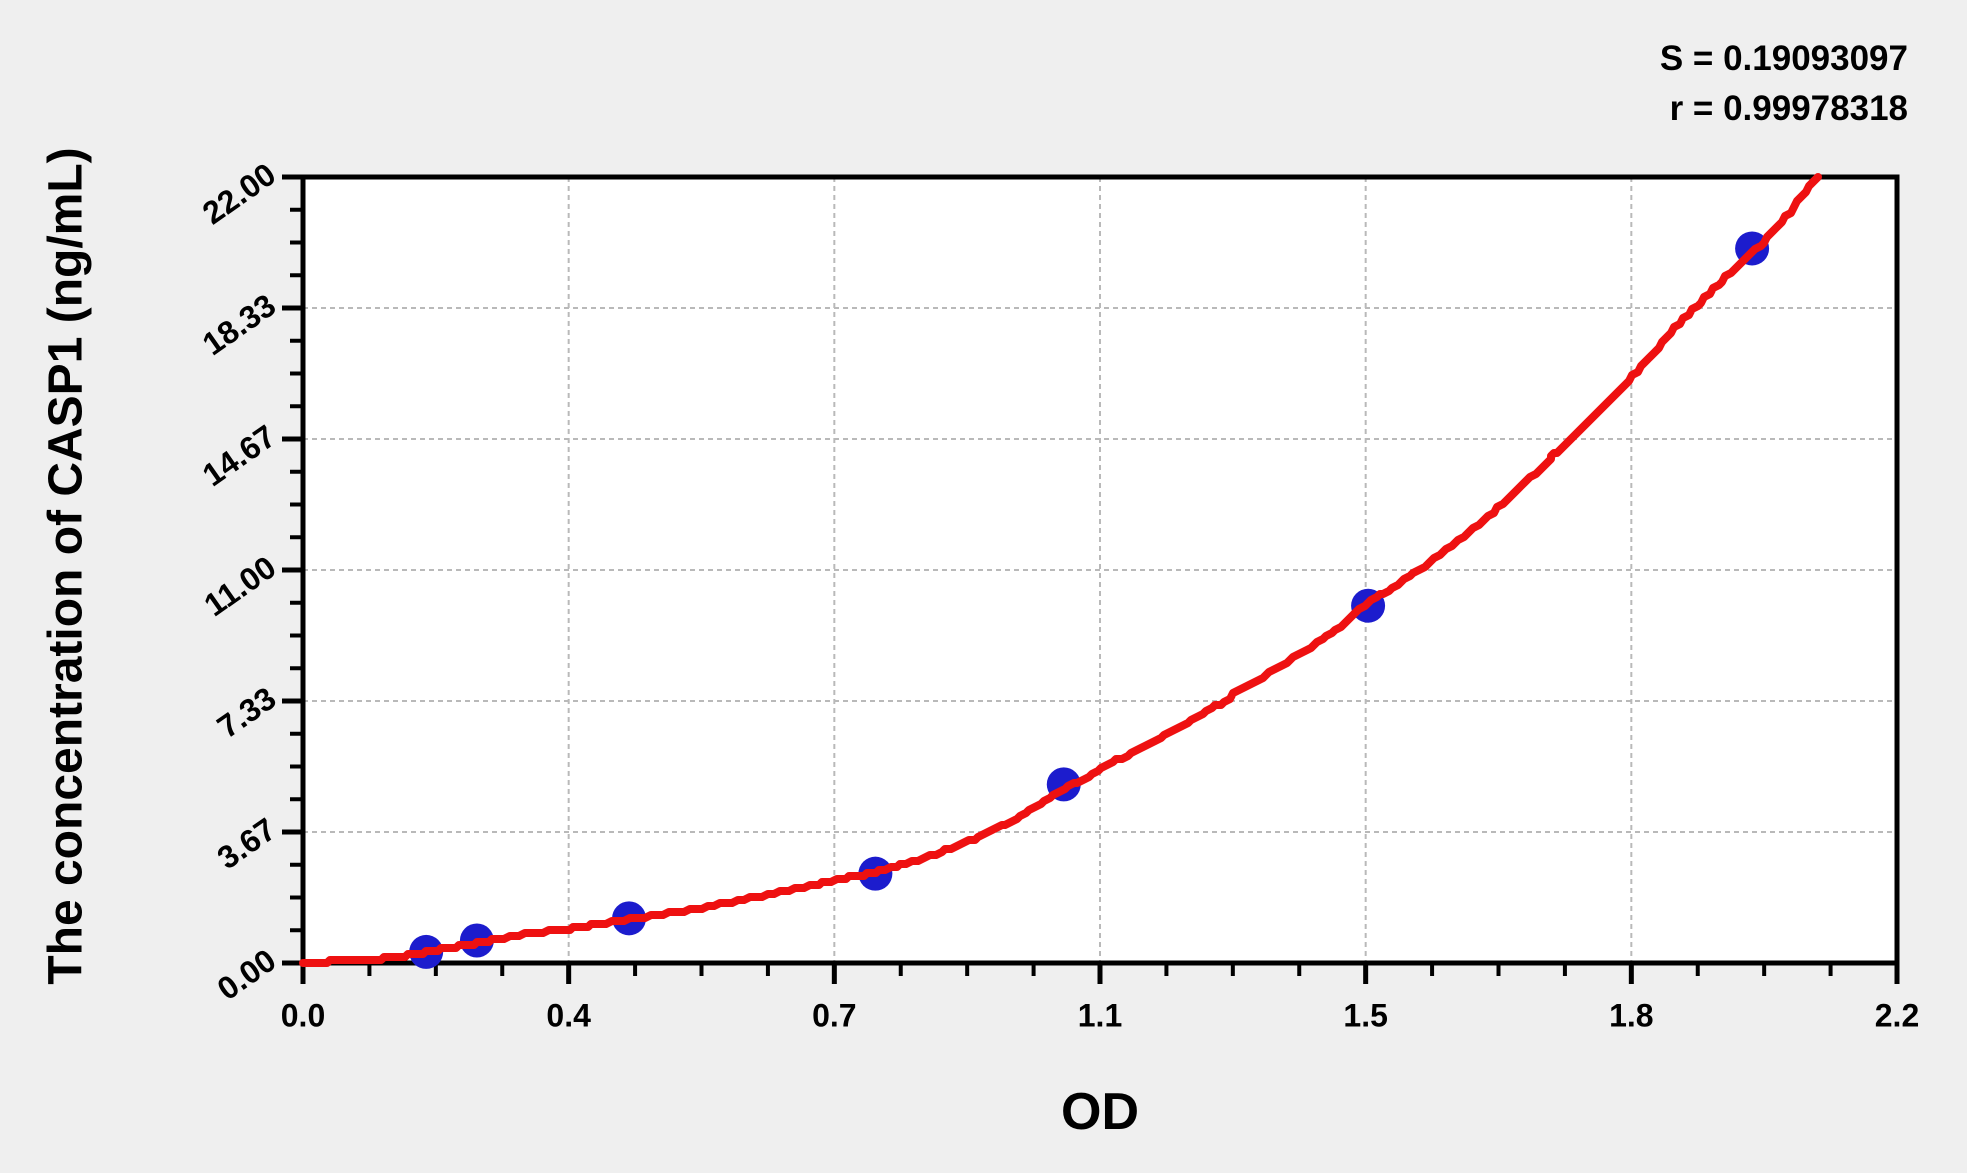 Image resolution: width=1967 pixels, height=1173 pixels. What do you see at coordinates (1365, 1015) in the screenshot?
I see `x-tick-label: 1.5` at bounding box center [1365, 1015].